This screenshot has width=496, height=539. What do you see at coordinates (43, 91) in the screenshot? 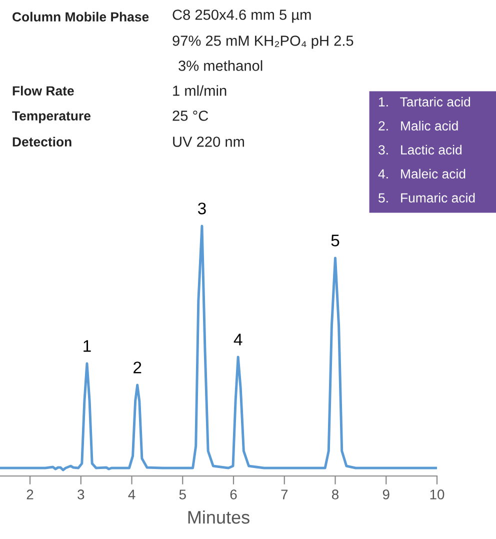
I see `text: Flow Rate` at bounding box center [43, 91].